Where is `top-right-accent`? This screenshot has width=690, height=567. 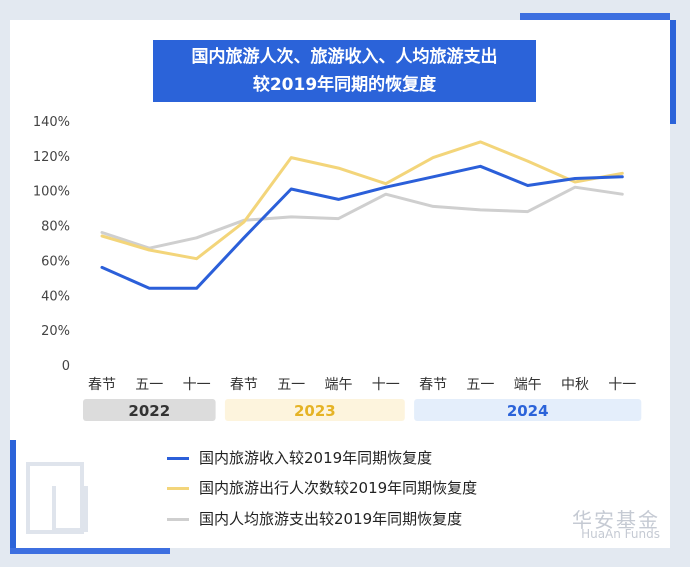 top-right-accent is located at coordinates (595, 16).